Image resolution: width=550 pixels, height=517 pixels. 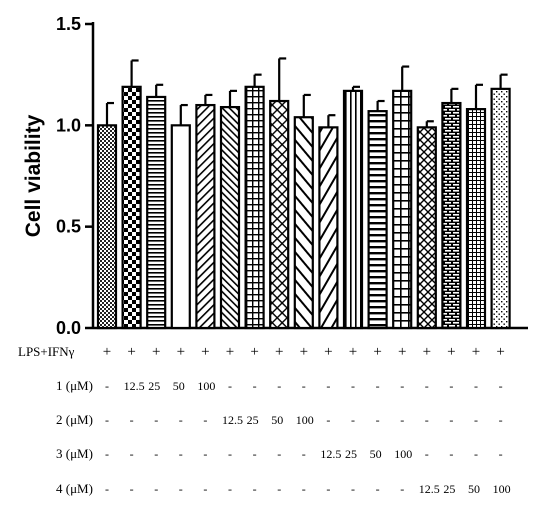 What do you see at coordinates (74, 419) in the screenshot?
I see `table-row-label: 2 (μM)` at bounding box center [74, 419].